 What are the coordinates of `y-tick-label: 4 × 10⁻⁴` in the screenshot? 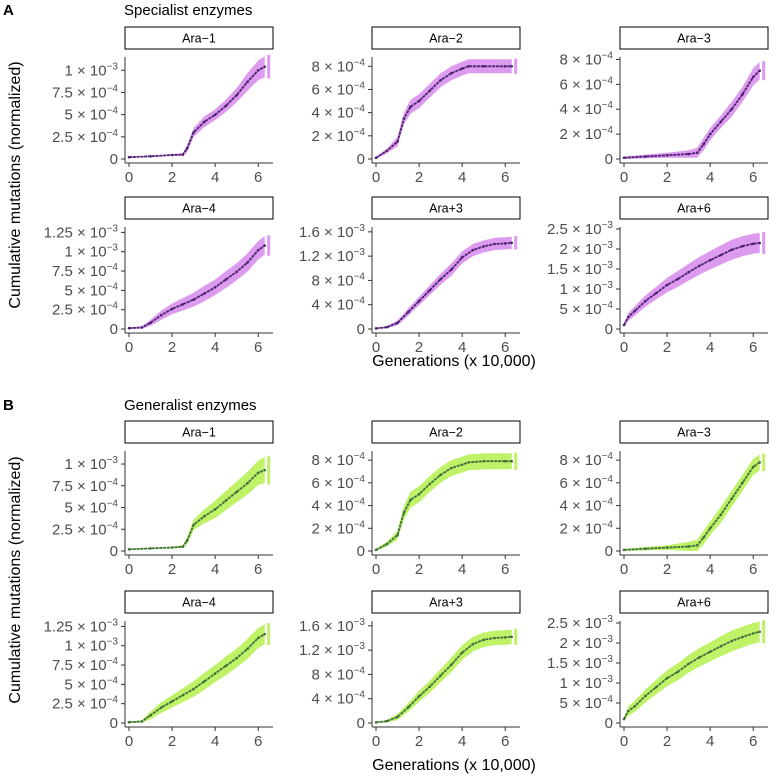 It's located at (338, 305).